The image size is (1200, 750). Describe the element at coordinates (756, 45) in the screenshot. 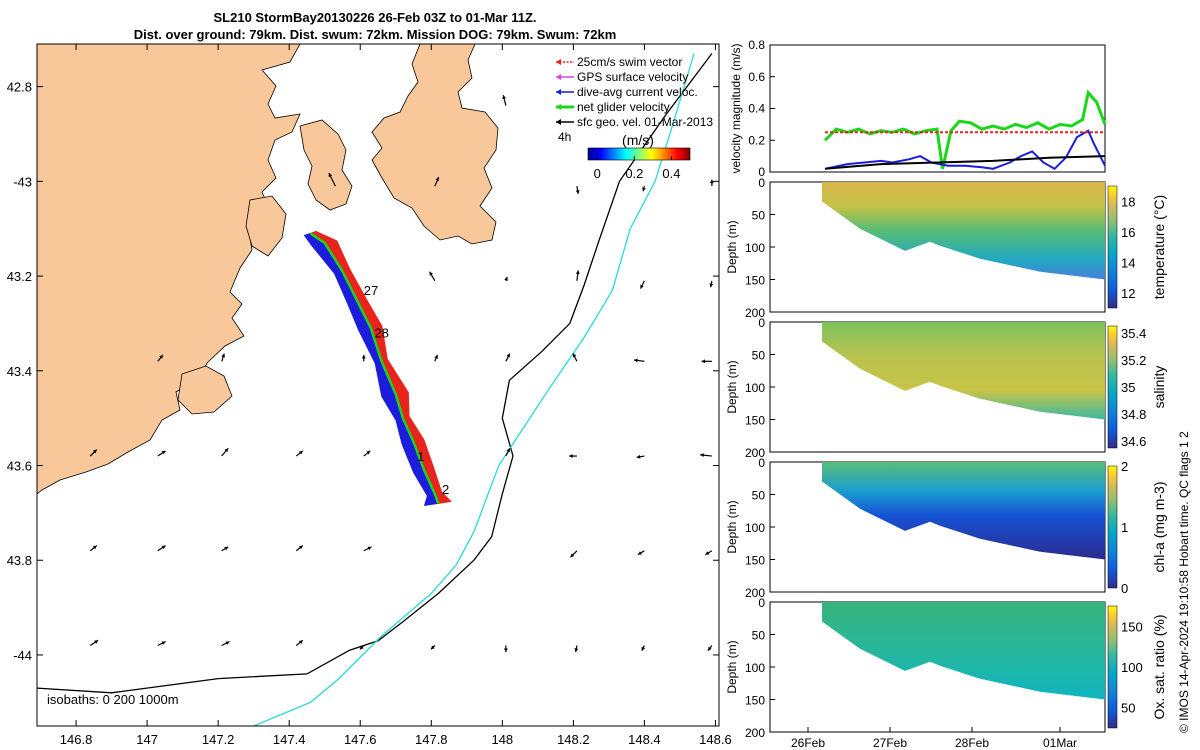

I see `velocity-y-tick-label: 0.8` at that location.